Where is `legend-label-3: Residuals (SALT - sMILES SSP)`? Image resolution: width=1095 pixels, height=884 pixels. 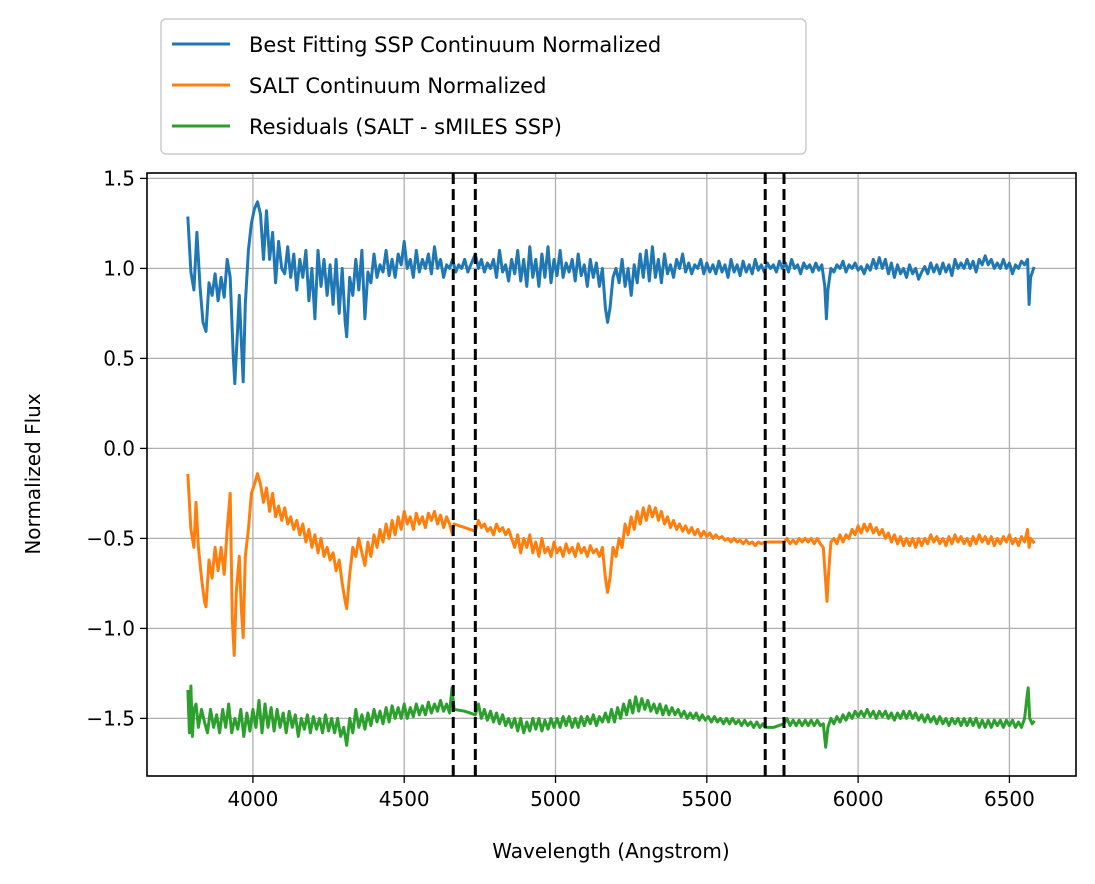
legend-label-3: Residuals (SALT - sMILES SSP) is located at coordinates (405, 127).